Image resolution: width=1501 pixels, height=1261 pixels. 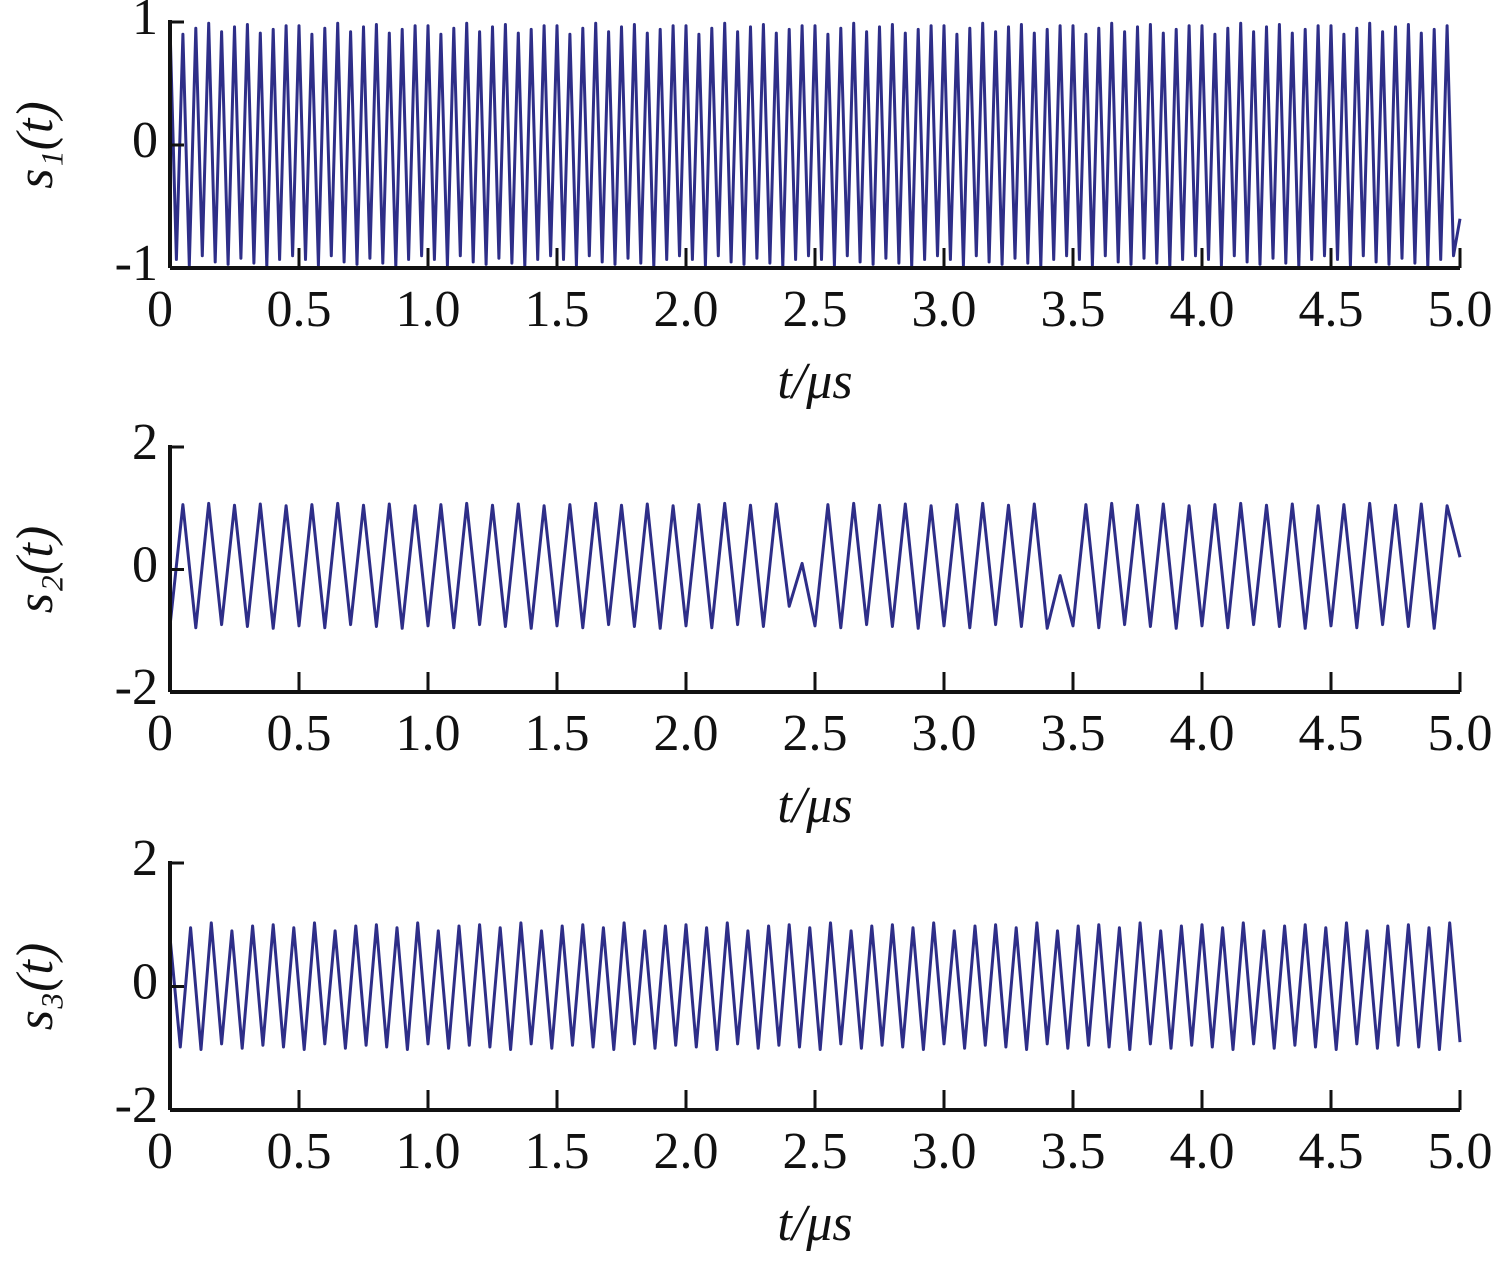 What do you see at coordinates (136, 263) in the screenshot?
I see `y-tick-label: -1` at bounding box center [136, 263].